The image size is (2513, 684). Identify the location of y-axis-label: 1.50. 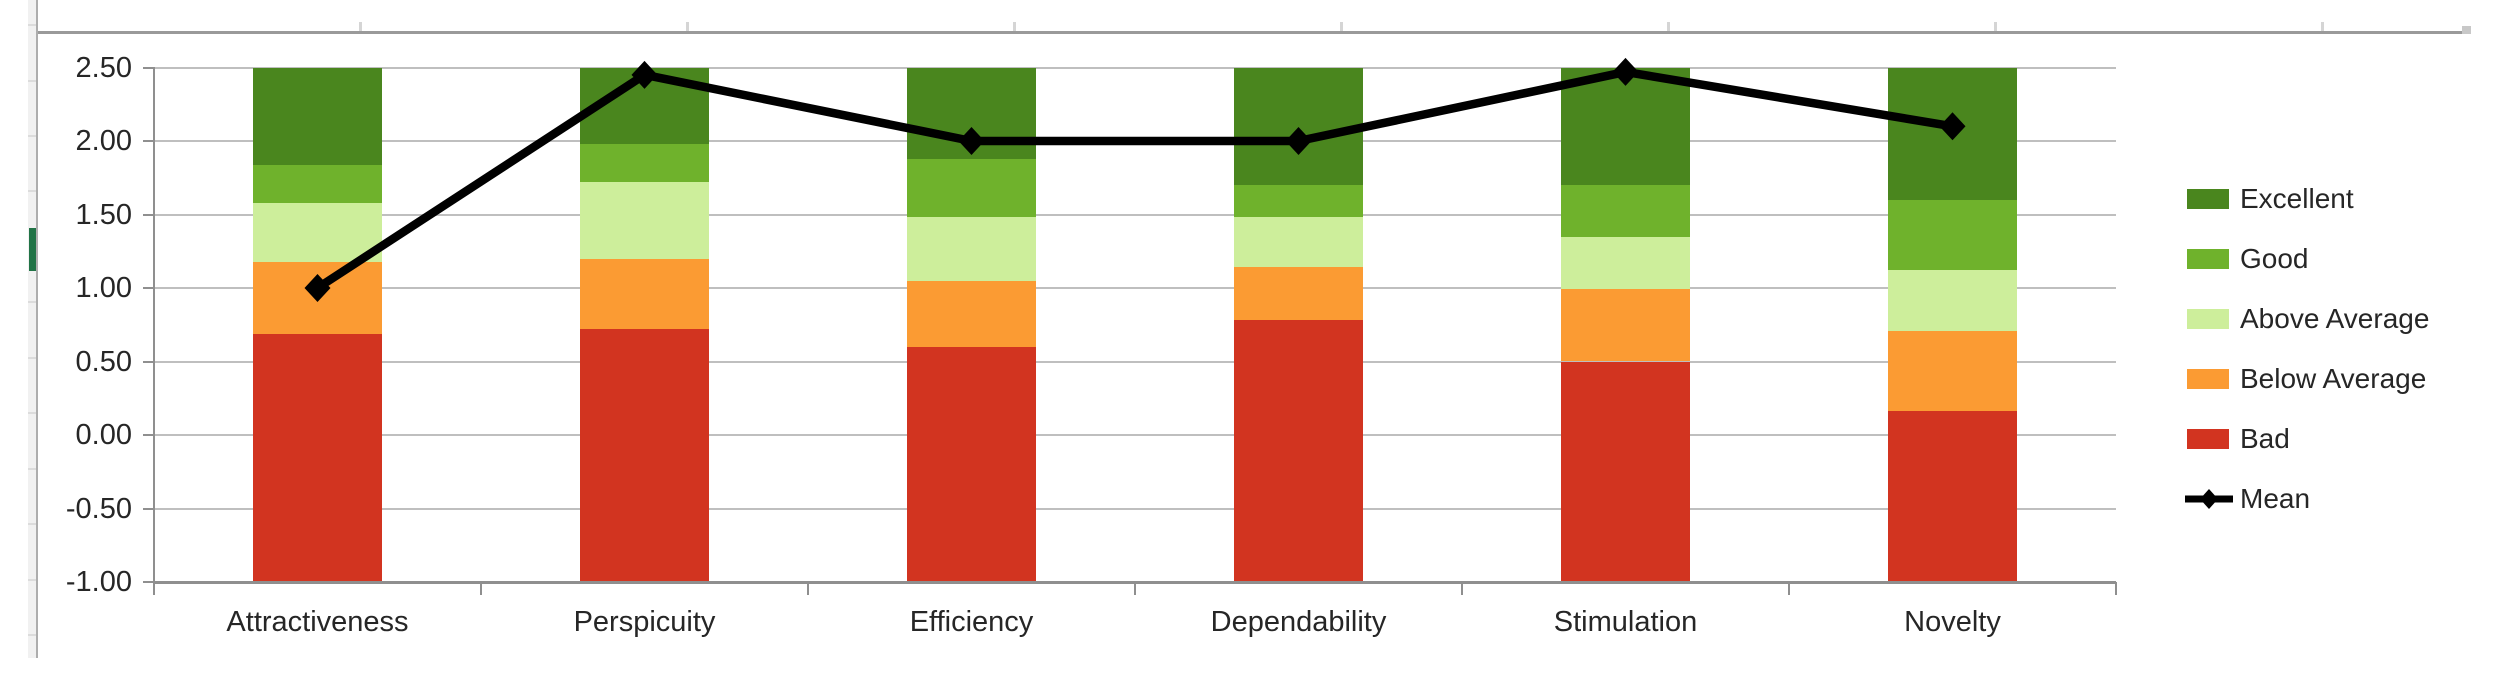
(103, 214).